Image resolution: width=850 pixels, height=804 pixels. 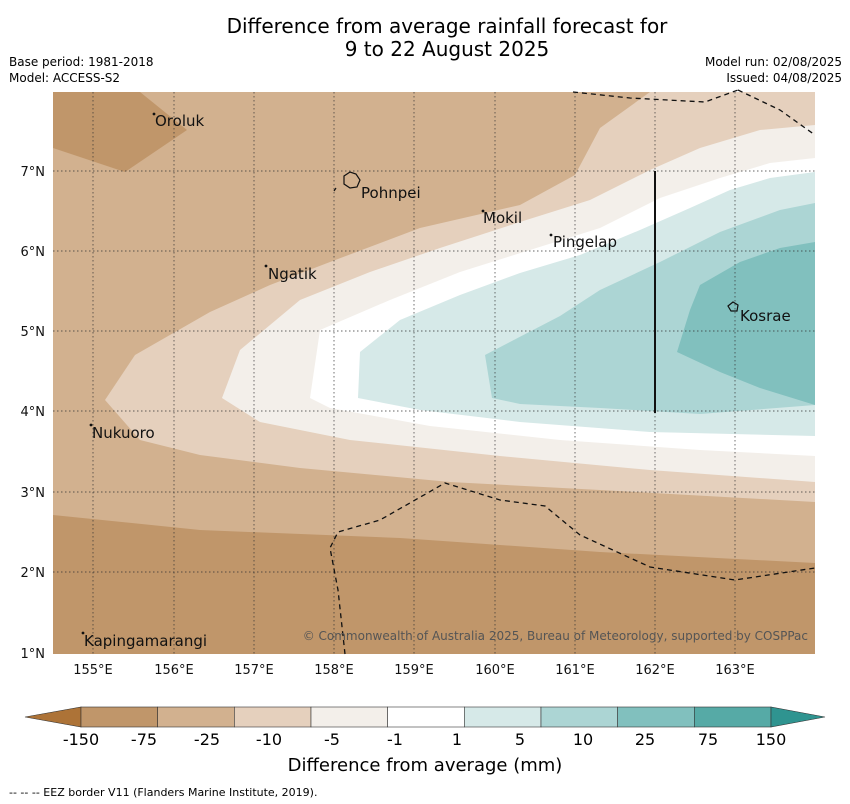 What do you see at coordinates (585, 242) in the screenshot?
I see `place-label-pingelap: Pingelap` at bounding box center [585, 242].